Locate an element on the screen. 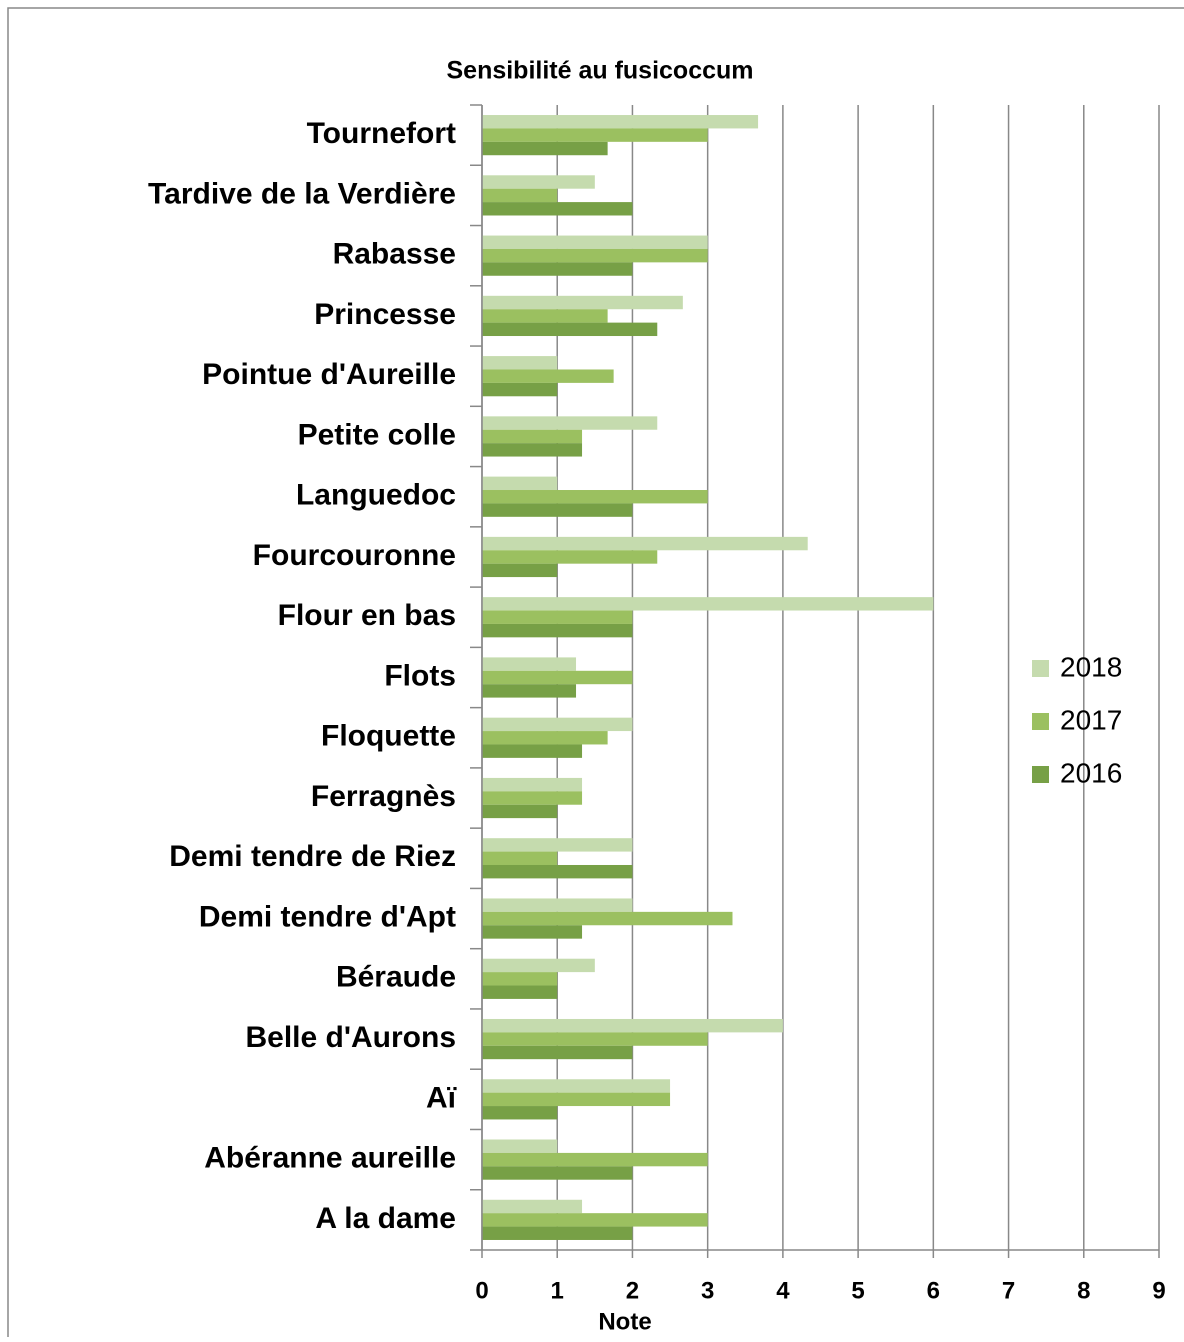 The width and height of the screenshot is (1184, 1342). x-tick-label: 7 is located at coordinates (1008, 1290).